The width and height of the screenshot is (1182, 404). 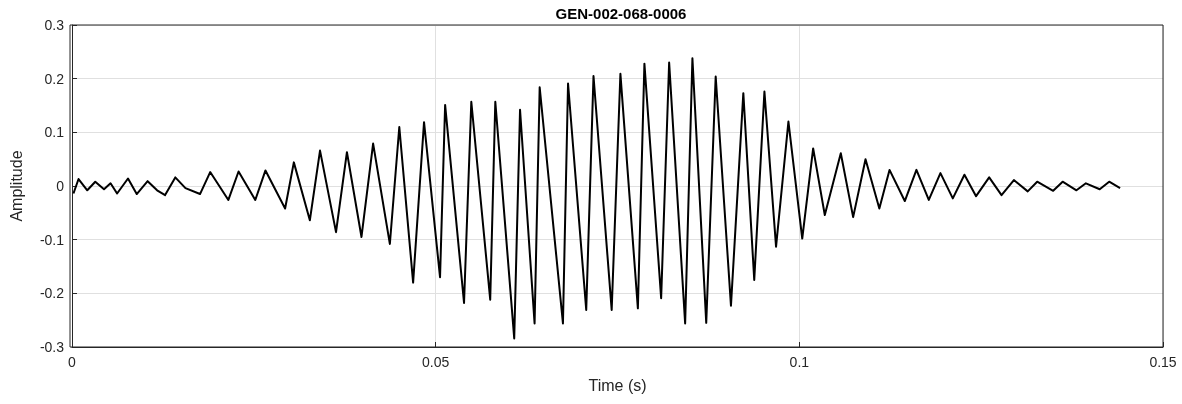 What do you see at coordinates (72, 362) in the screenshot?
I see `x-tick-label: 0` at bounding box center [72, 362].